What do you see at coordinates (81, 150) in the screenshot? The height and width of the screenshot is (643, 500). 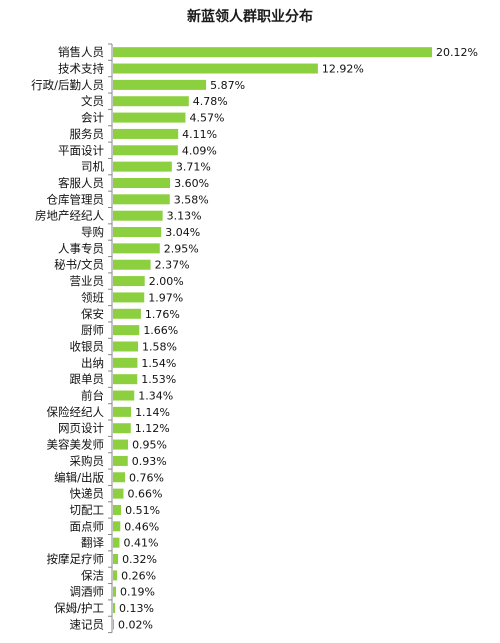 I see `category-label: 平面设计` at bounding box center [81, 150].